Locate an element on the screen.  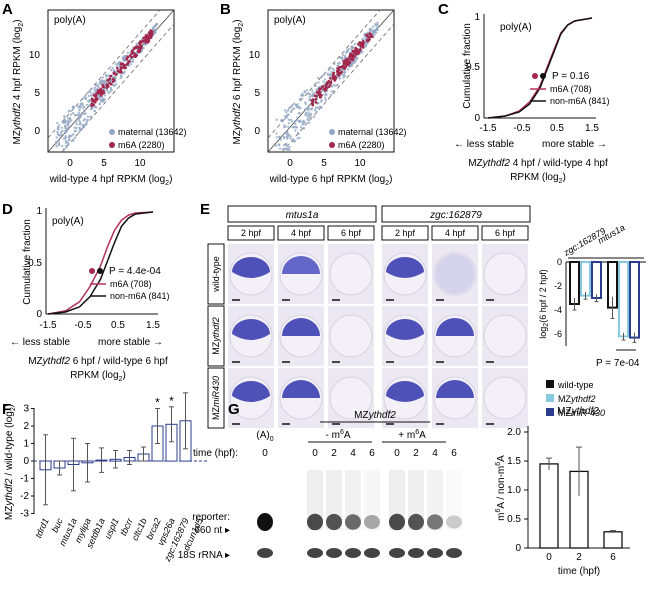
time-header-label: 4 hpf is located at coordinates (455, 233).